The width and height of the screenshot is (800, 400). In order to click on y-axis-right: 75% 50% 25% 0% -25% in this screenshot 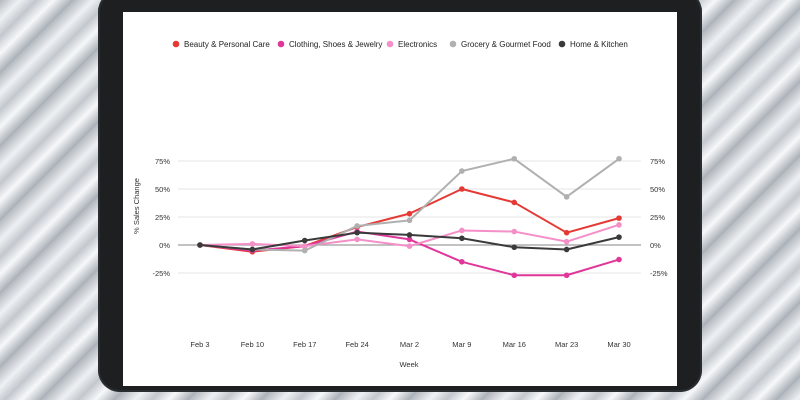, I will do `click(659, 217)`.